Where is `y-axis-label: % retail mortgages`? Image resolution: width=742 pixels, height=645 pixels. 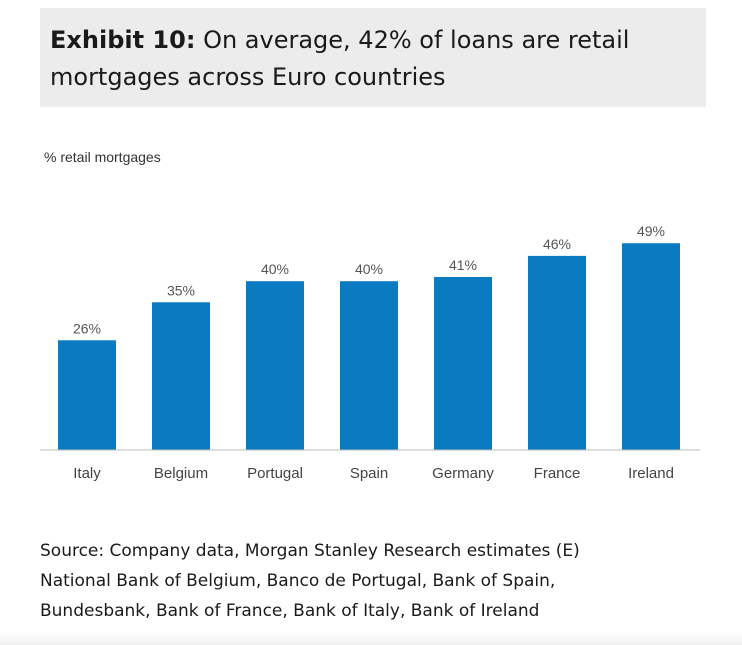
y-axis-label: % retail mortgages is located at coordinates (102, 157).